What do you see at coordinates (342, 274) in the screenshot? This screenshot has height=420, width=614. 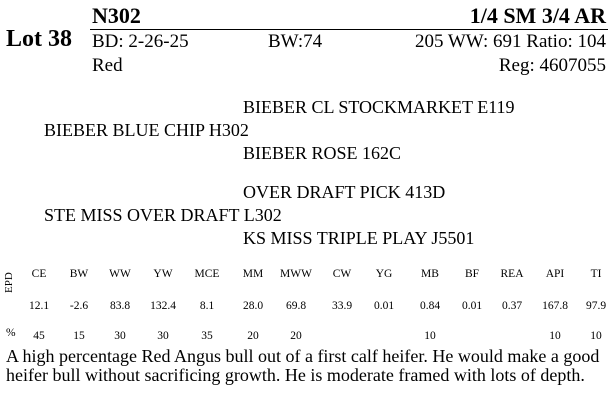 I see `epd-header-cw: CW` at bounding box center [342, 274].